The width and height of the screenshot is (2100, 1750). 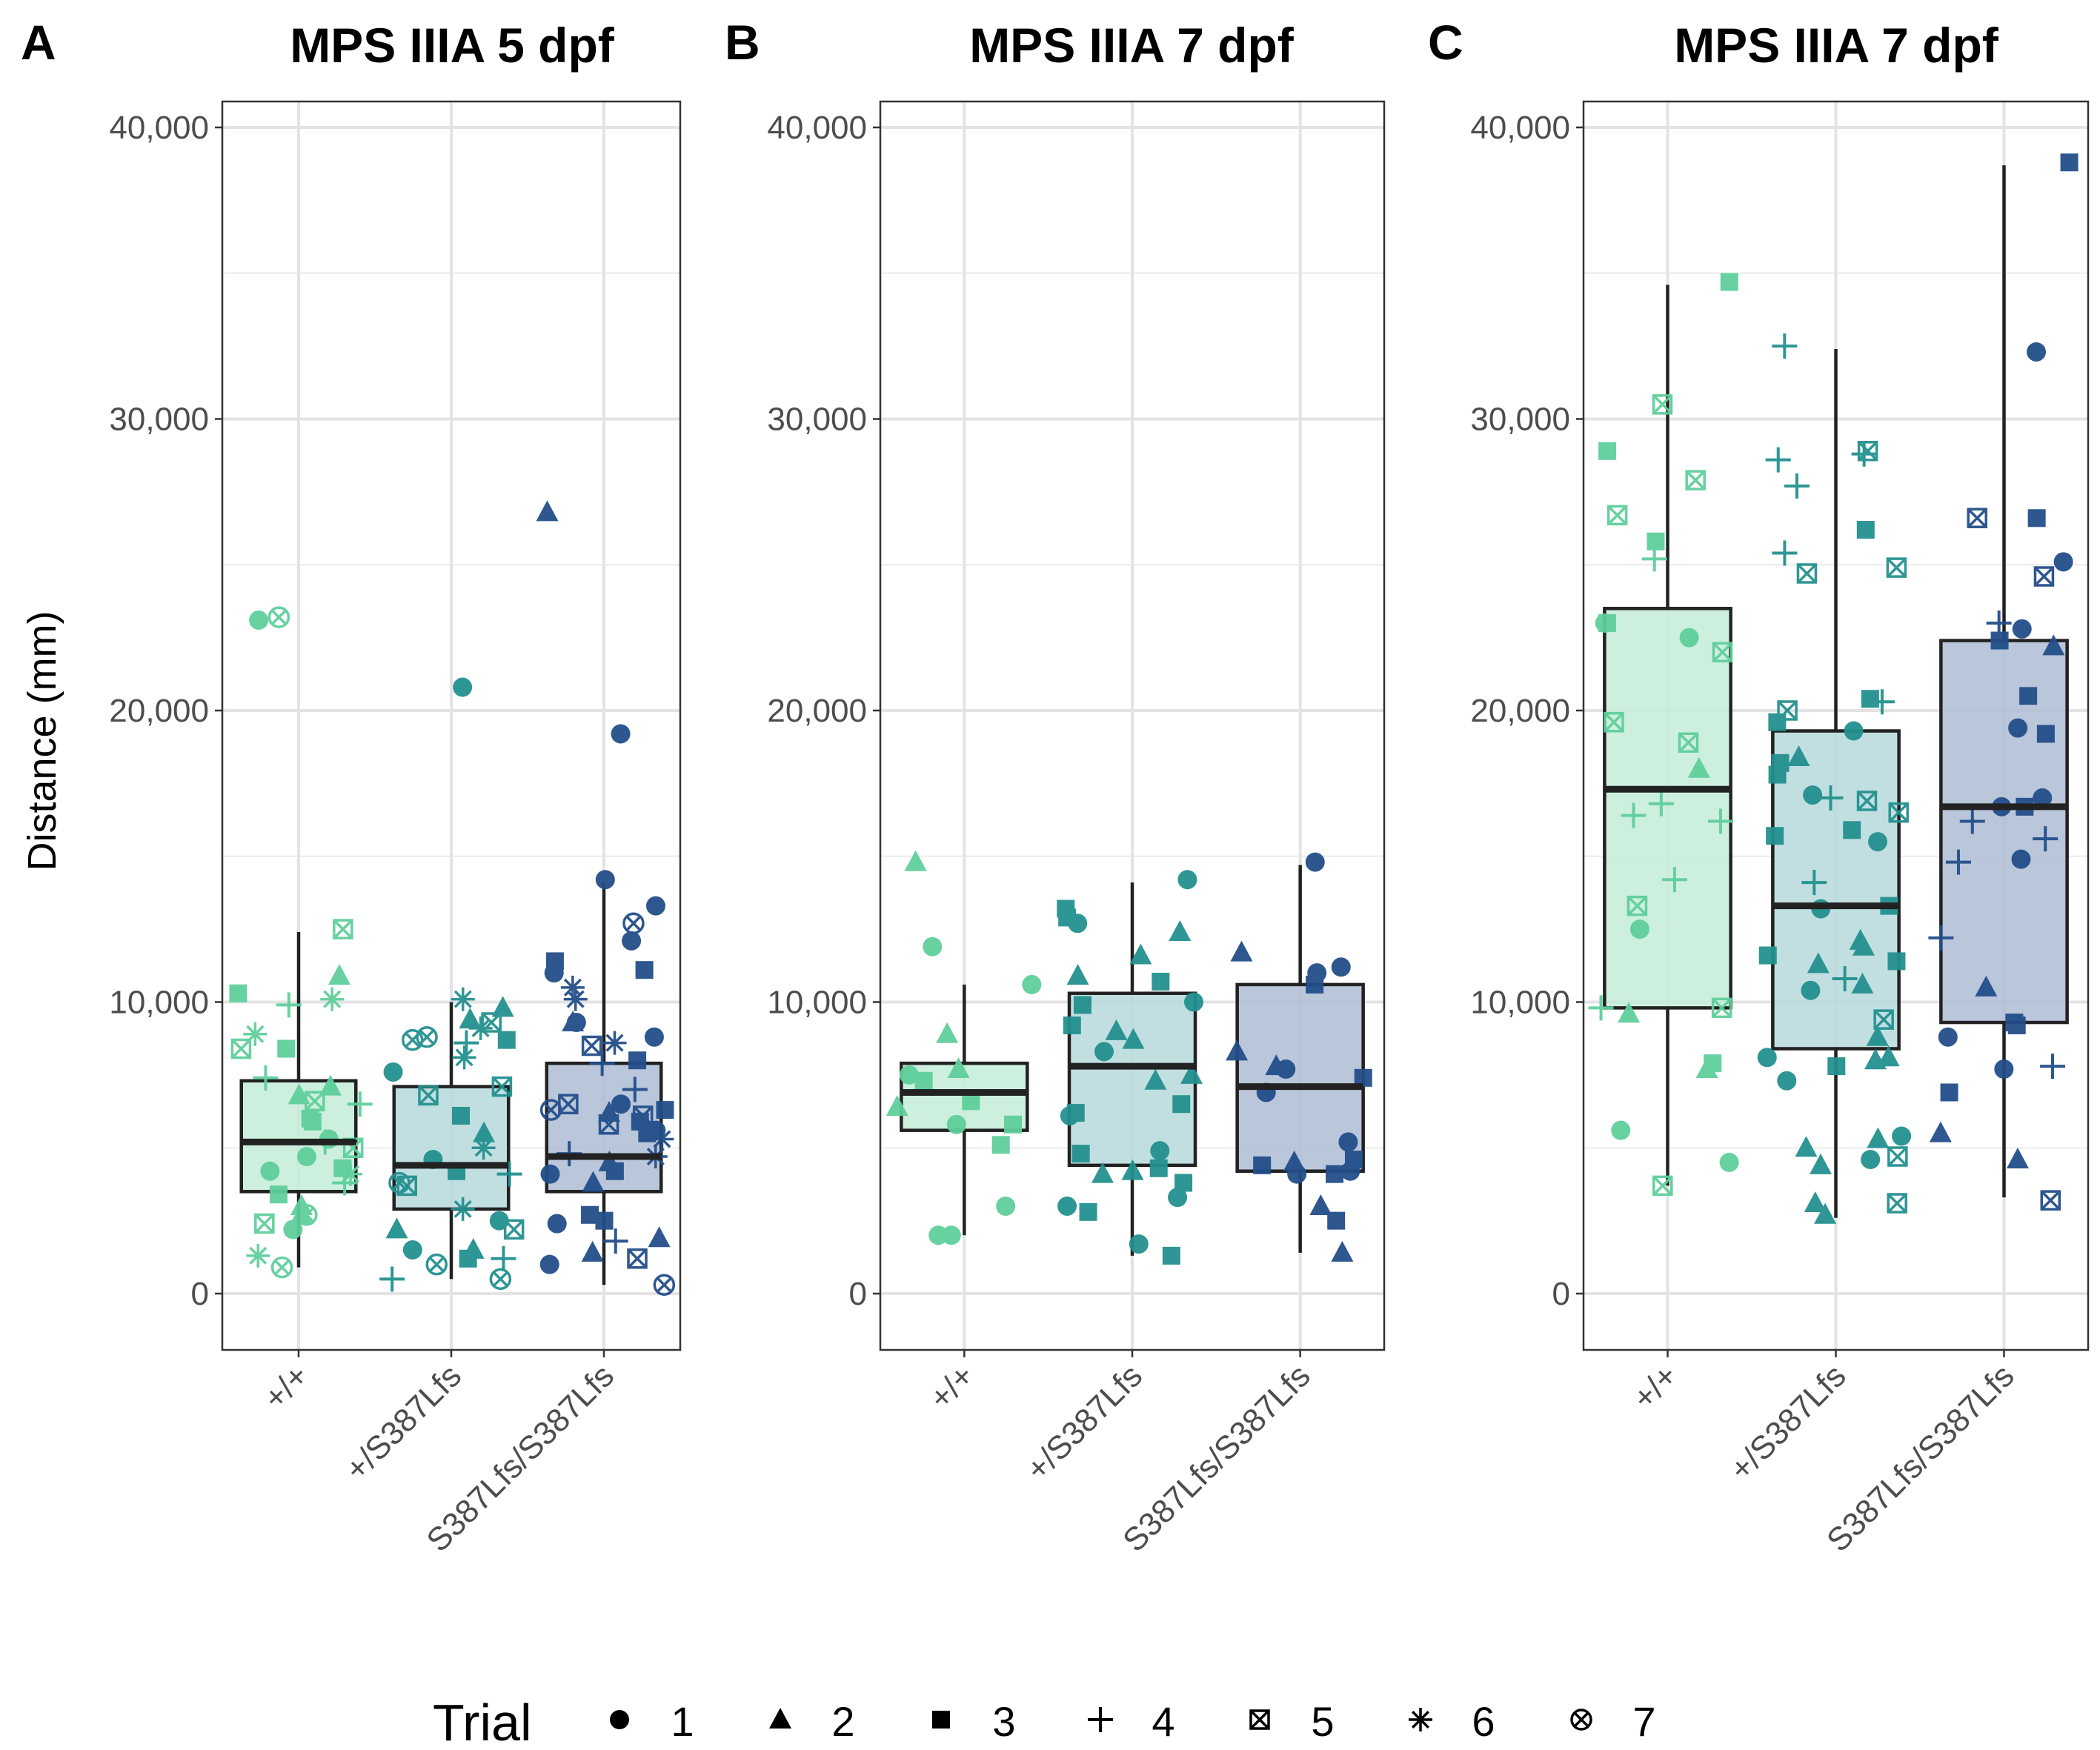 What do you see at coordinates (812, 1721) in the screenshot?
I see `legend-item-2: 2` at bounding box center [812, 1721].